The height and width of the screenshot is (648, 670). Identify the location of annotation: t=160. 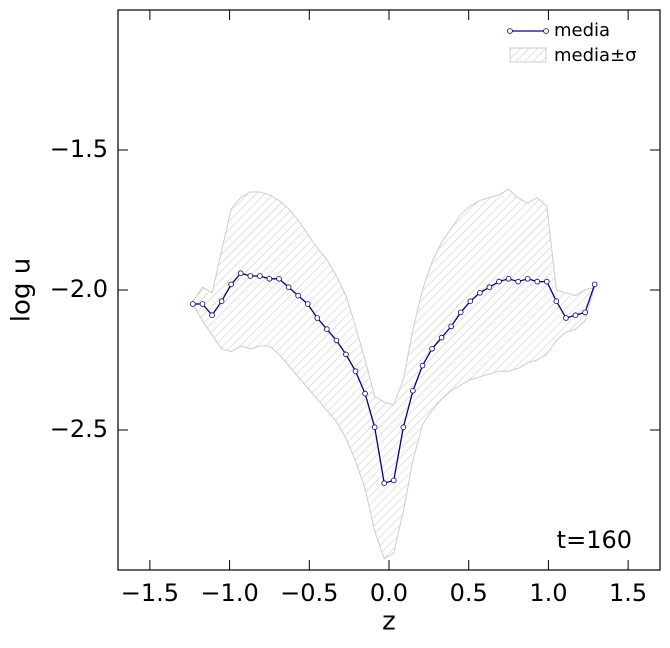
(594, 540).